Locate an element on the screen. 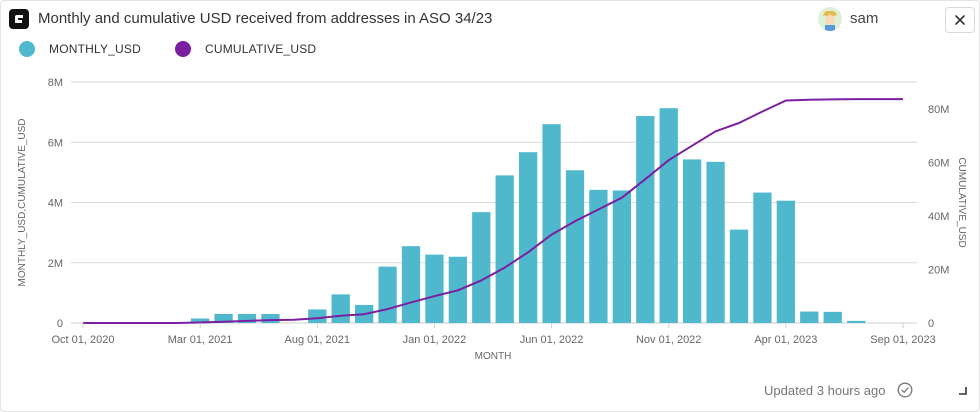  y2-tick-label: 80M is located at coordinates (938, 110).